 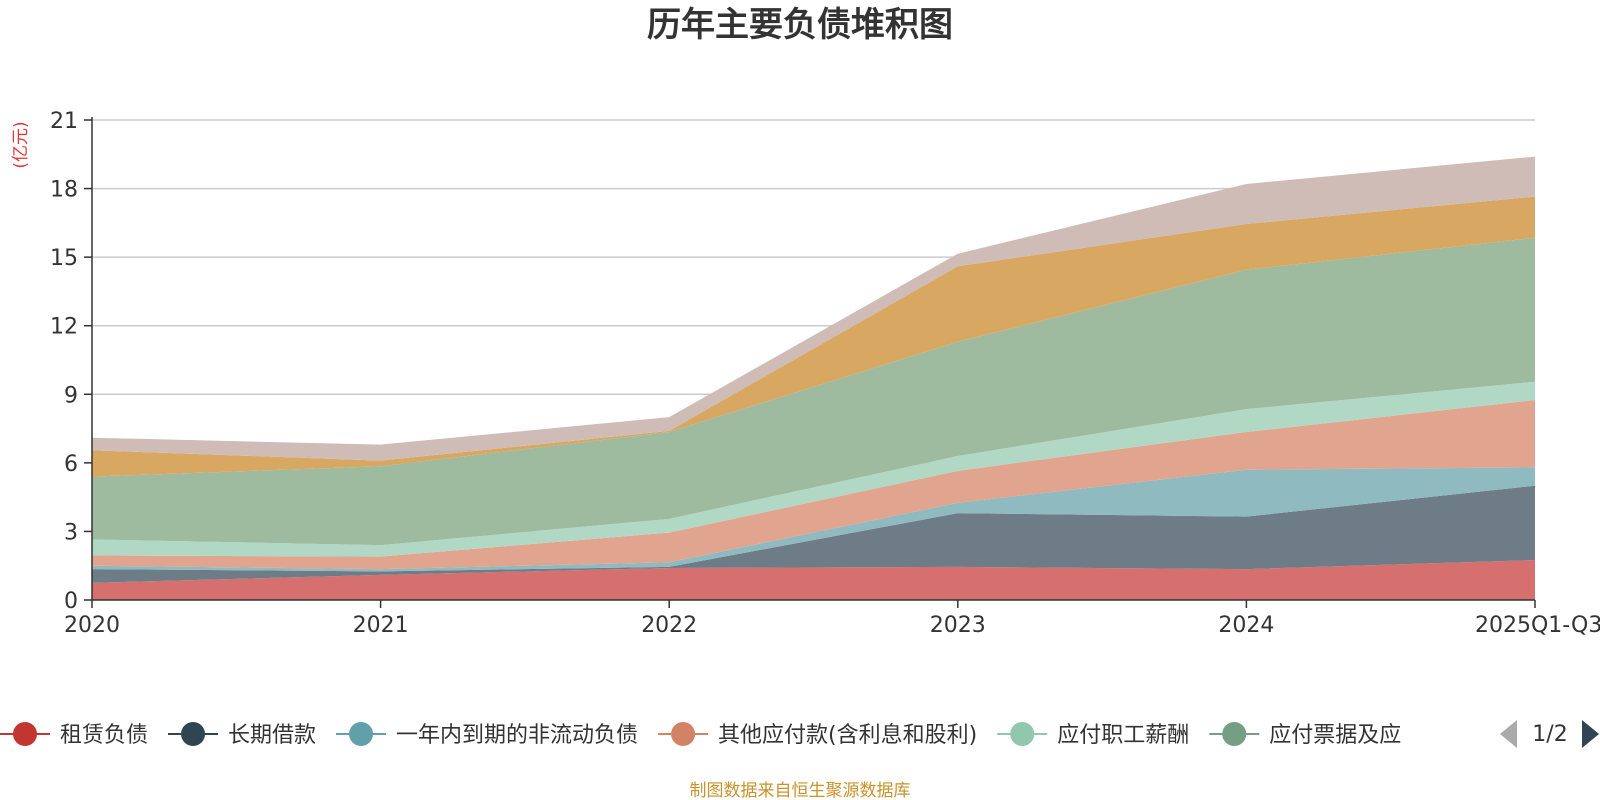 What do you see at coordinates (1335, 735) in the screenshot?
I see `legend-label: 应付票据及应` at bounding box center [1335, 735].